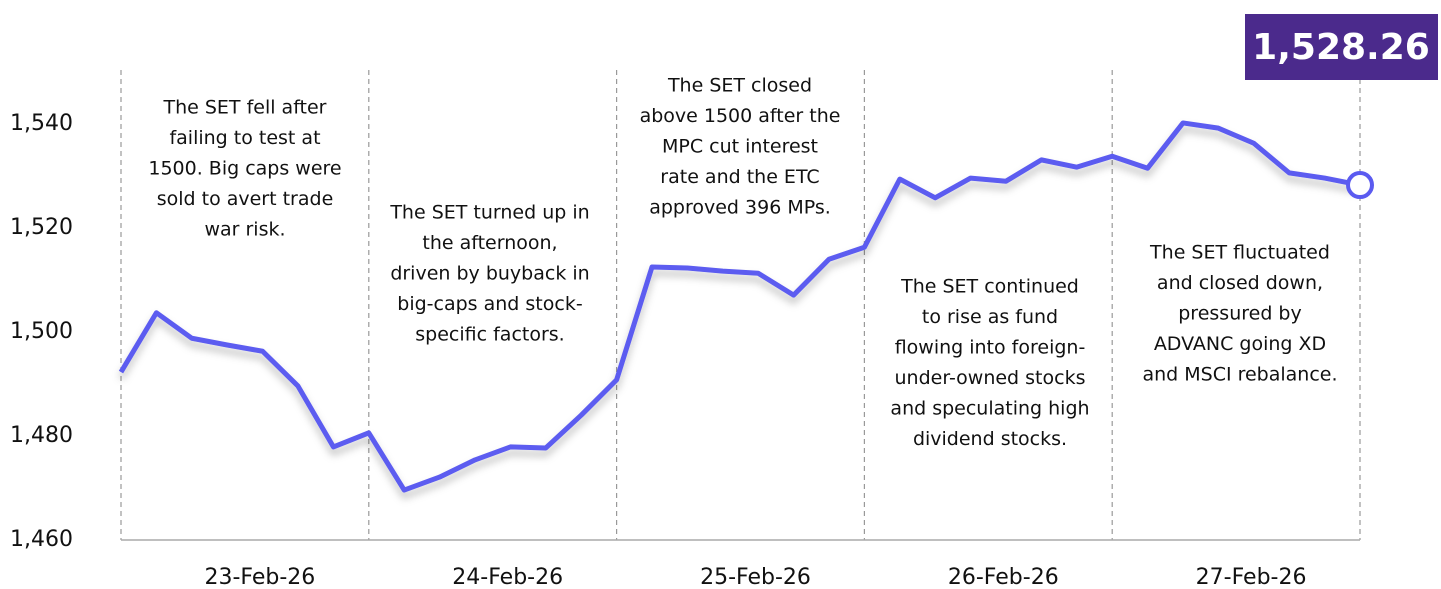  Describe the element at coordinates (990, 378) in the screenshot. I see `annotation: under-owned stocks` at that location.